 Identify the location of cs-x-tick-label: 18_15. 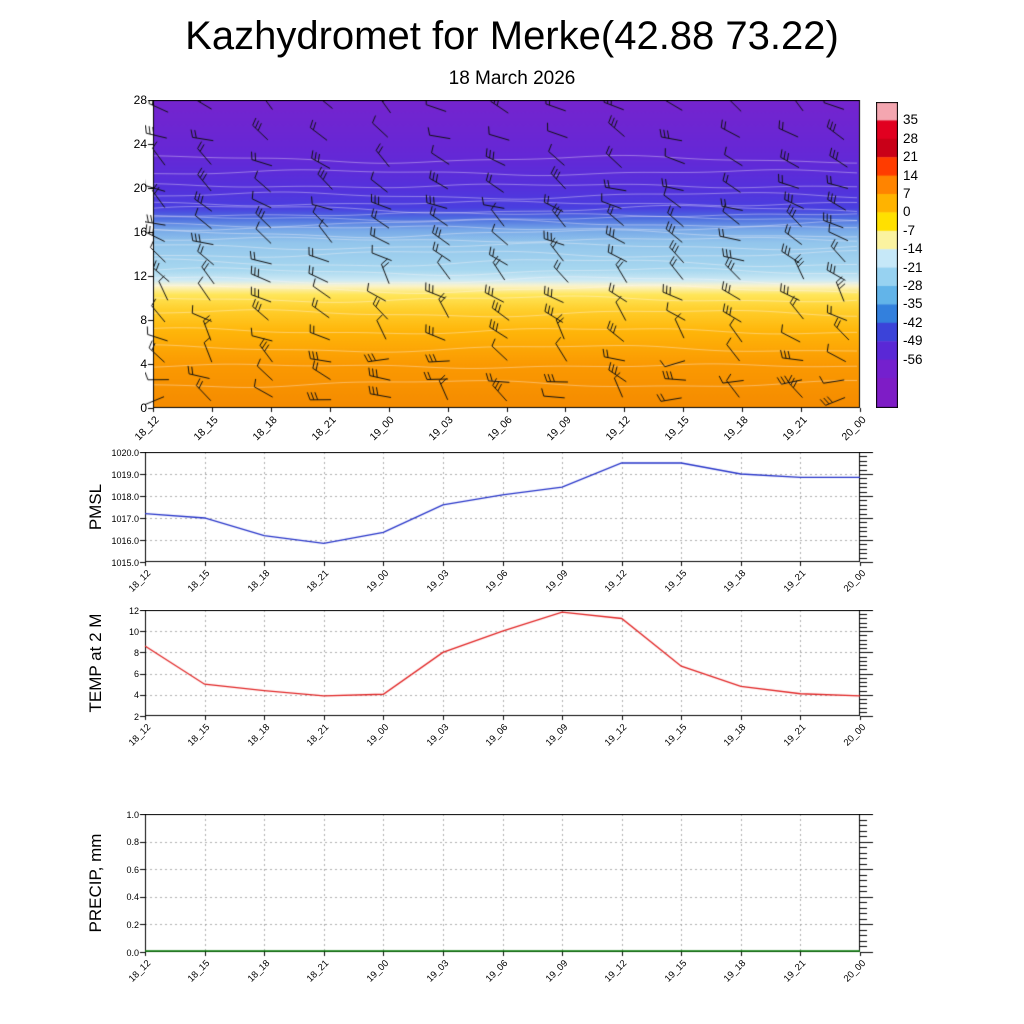
(206, 429).